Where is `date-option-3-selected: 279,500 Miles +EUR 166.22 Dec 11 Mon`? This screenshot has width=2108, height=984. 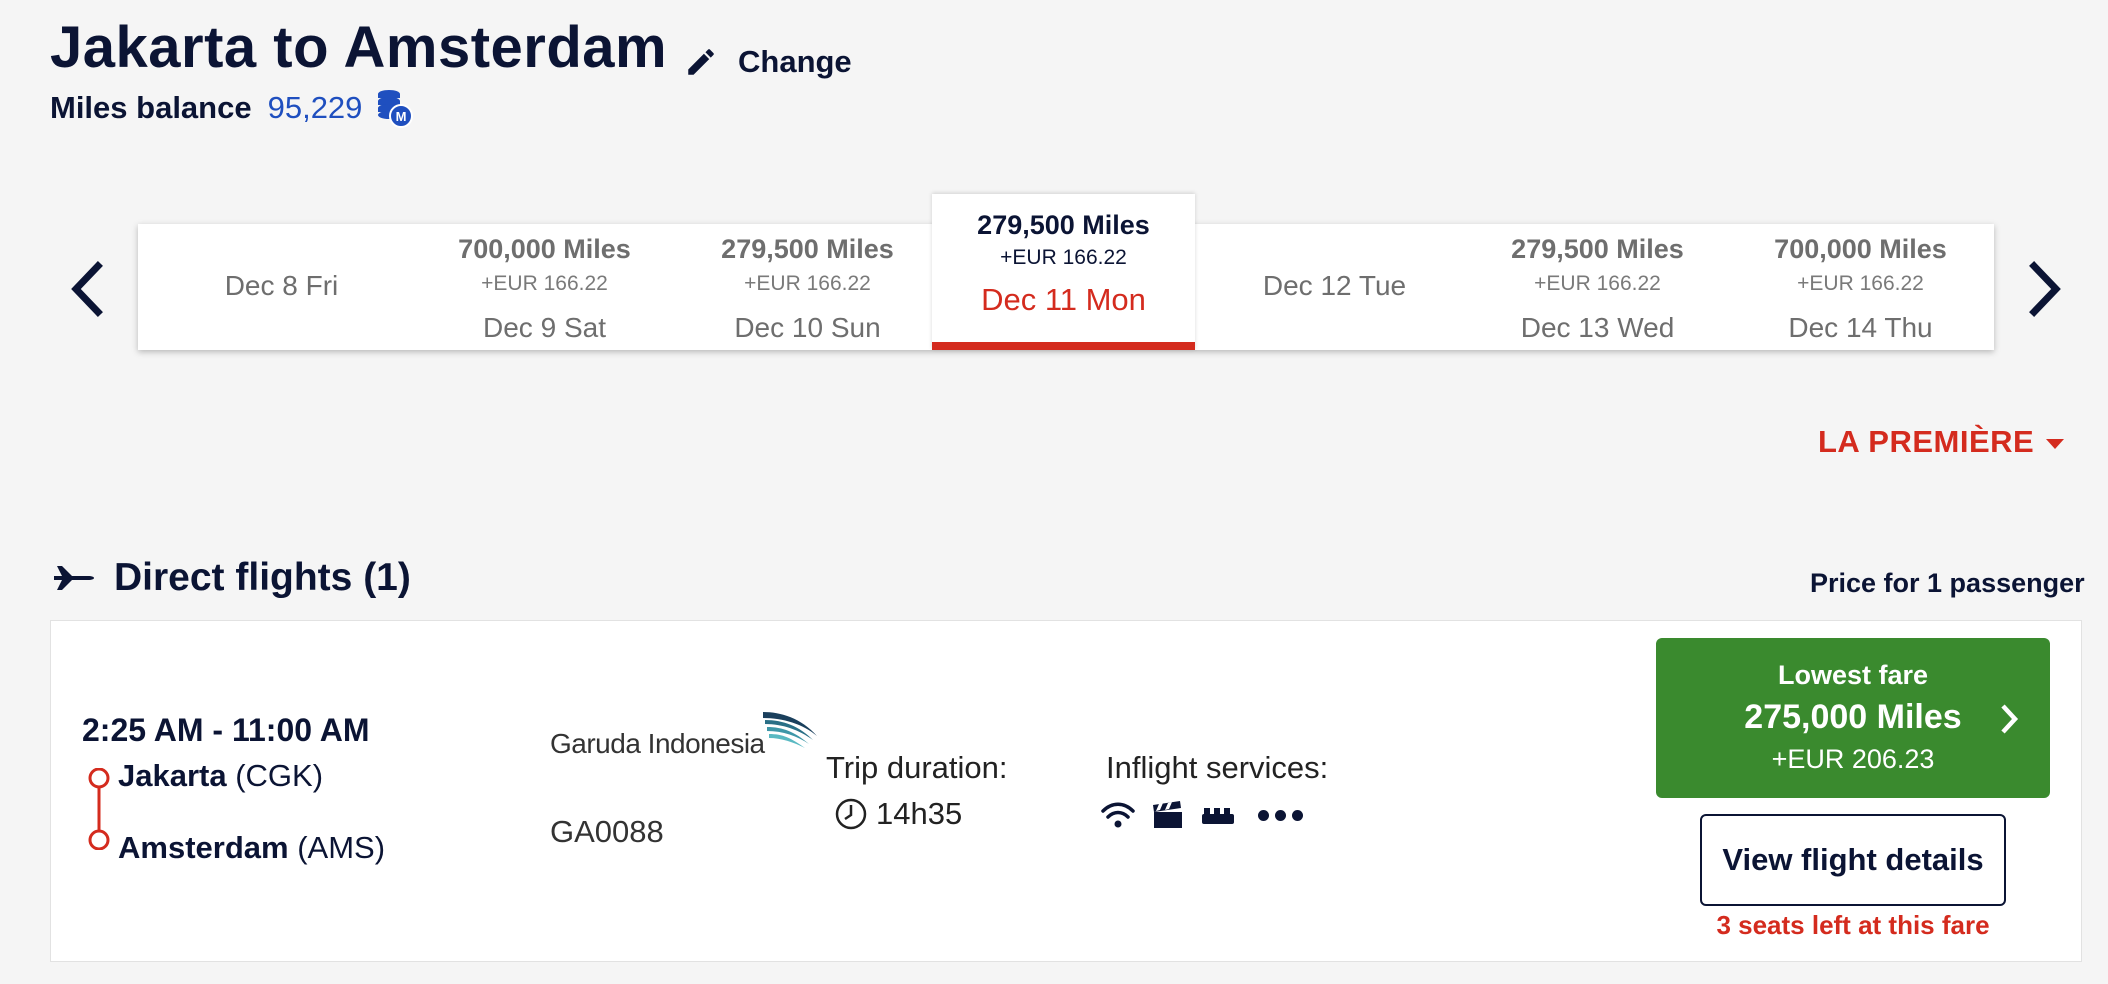
date-option-3-selected: 279,500 Miles +EUR 166.22 Dec 11 Mon is located at coordinates (1063, 272).